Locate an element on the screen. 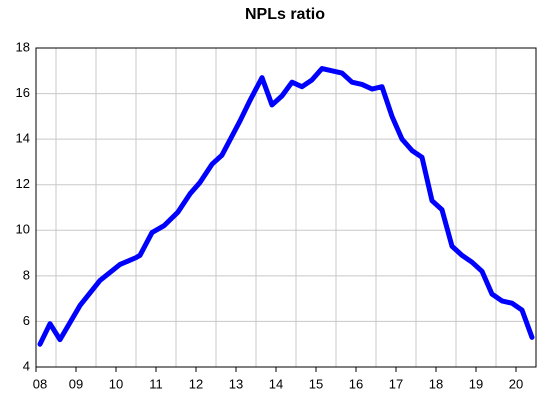 Image resolution: width=550 pixels, height=411 pixels. x-tick-label: 10 is located at coordinates (116, 383).